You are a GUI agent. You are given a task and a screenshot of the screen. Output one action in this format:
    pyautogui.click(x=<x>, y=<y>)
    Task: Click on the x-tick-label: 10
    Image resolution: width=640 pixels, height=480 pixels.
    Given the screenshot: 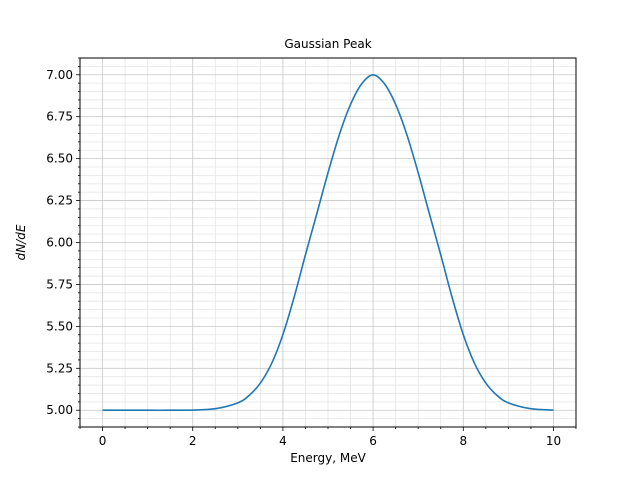 What is the action you would take?
    pyautogui.click(x=553, y=441)
    